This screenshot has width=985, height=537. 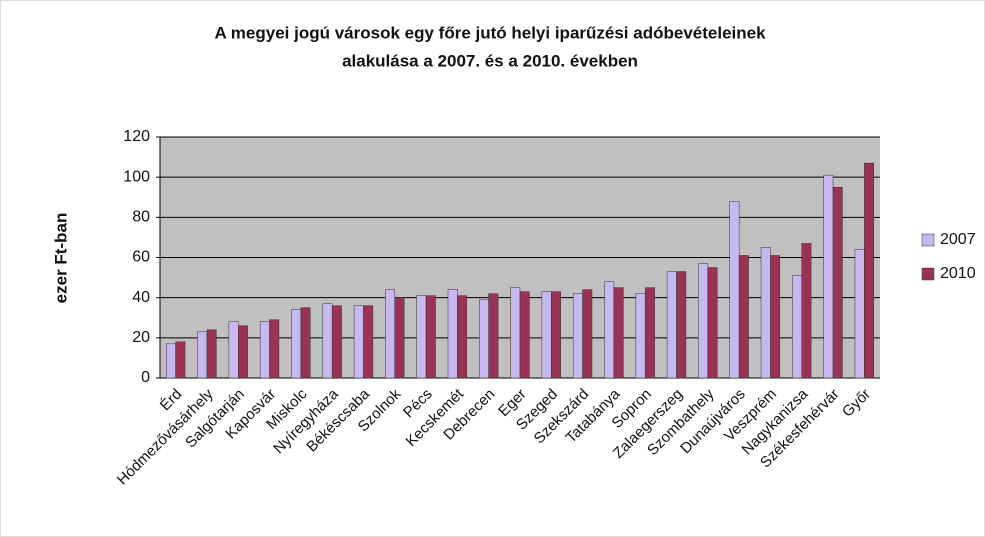 I want to click on y-tick-label: 120, so click(x=136, y=136).